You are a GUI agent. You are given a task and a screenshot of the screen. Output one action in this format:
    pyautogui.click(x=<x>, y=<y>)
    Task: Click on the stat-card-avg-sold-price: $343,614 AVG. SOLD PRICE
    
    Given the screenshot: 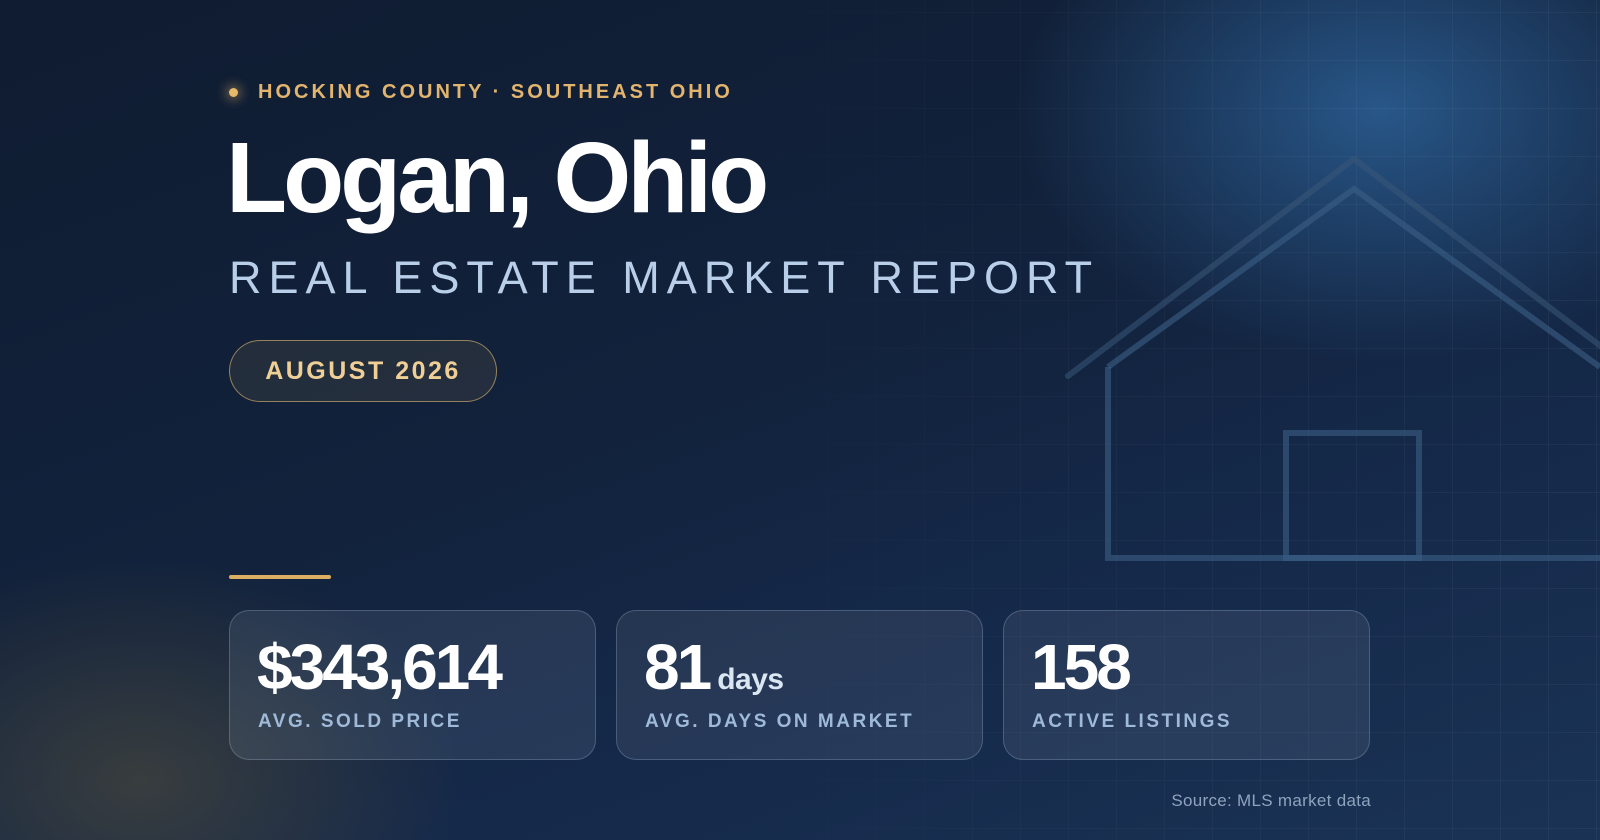 What is the action you would take?
    pyautogui.click(x=412, y=685)
    